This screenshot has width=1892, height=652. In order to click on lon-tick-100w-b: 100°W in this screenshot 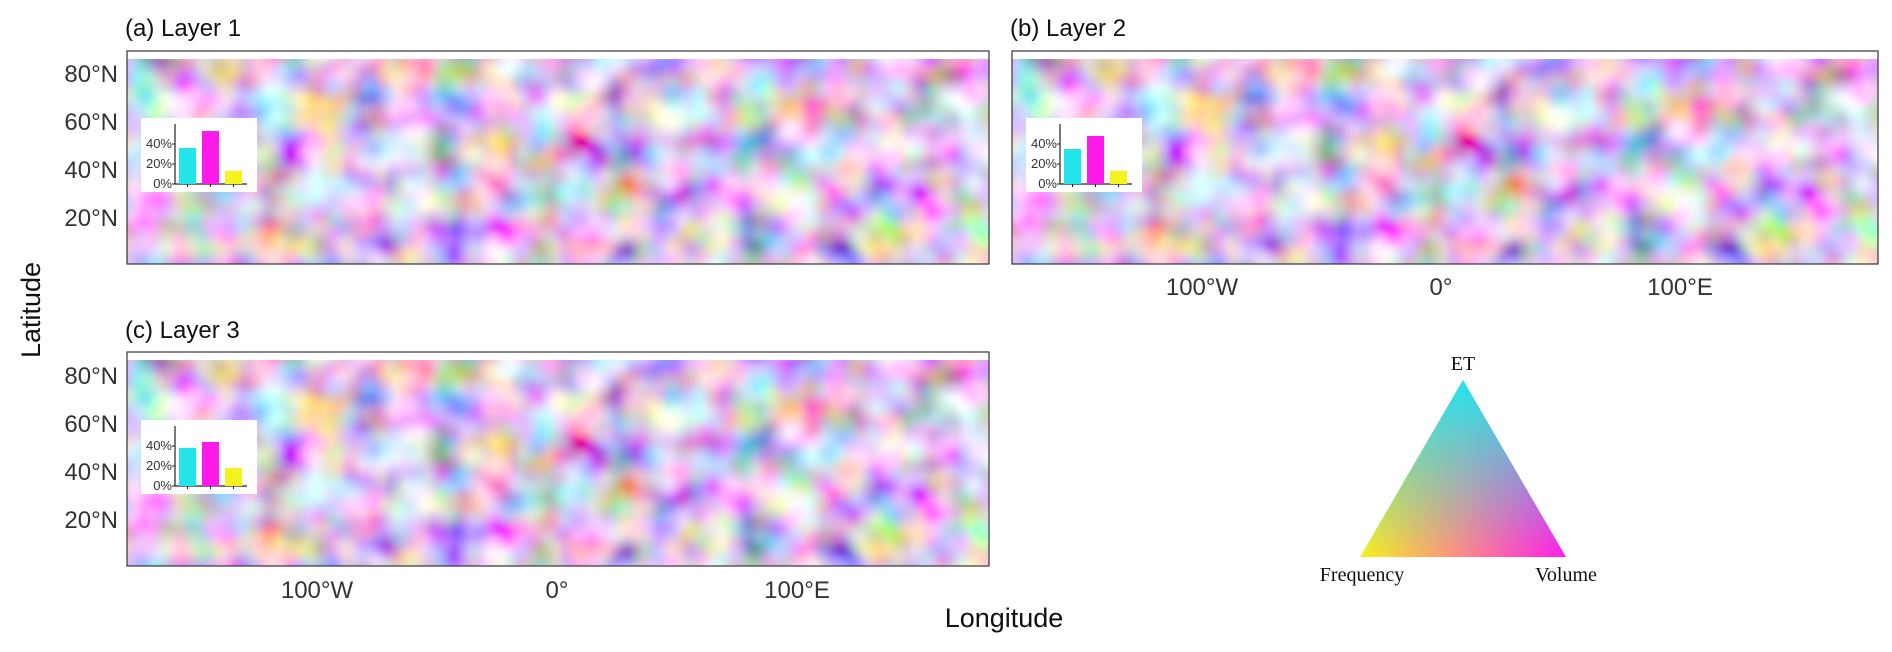, I will do `click(1202, 287)`.